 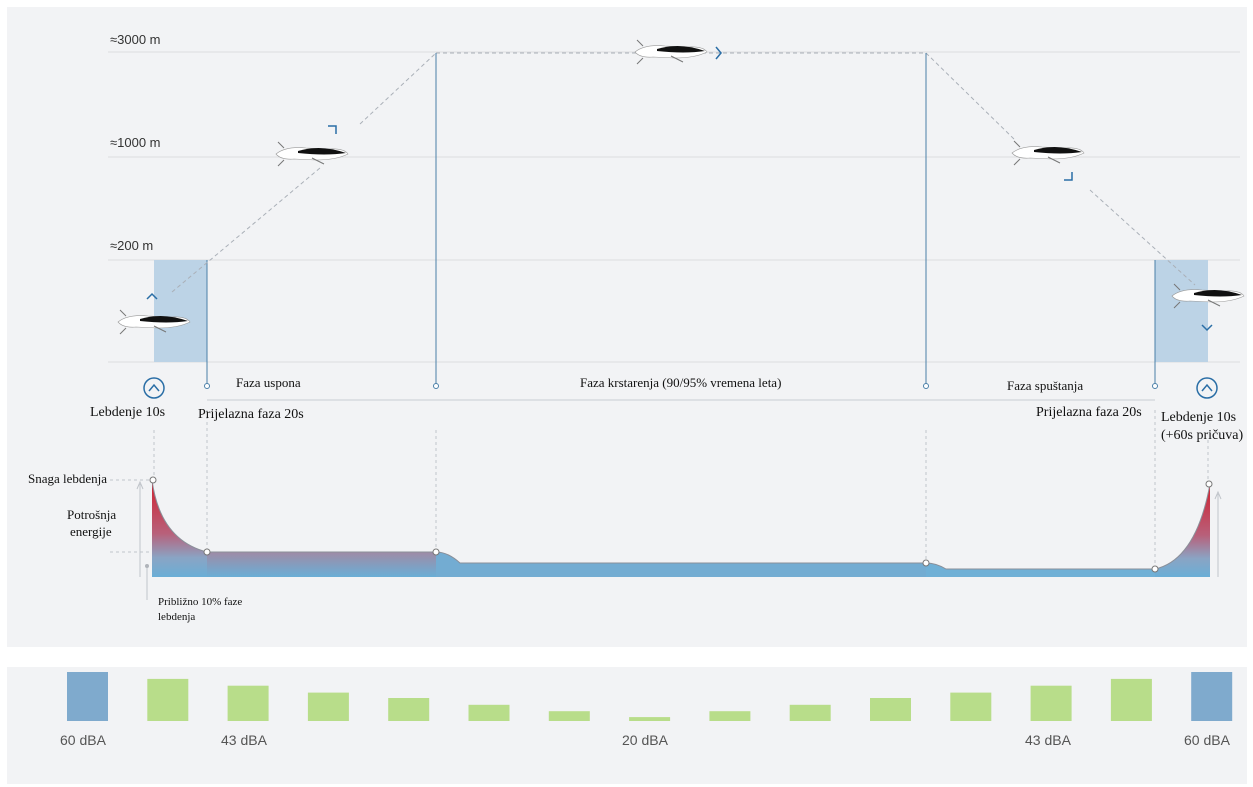 I want to click on hover-zone-end, so click(x=1181, y=311).